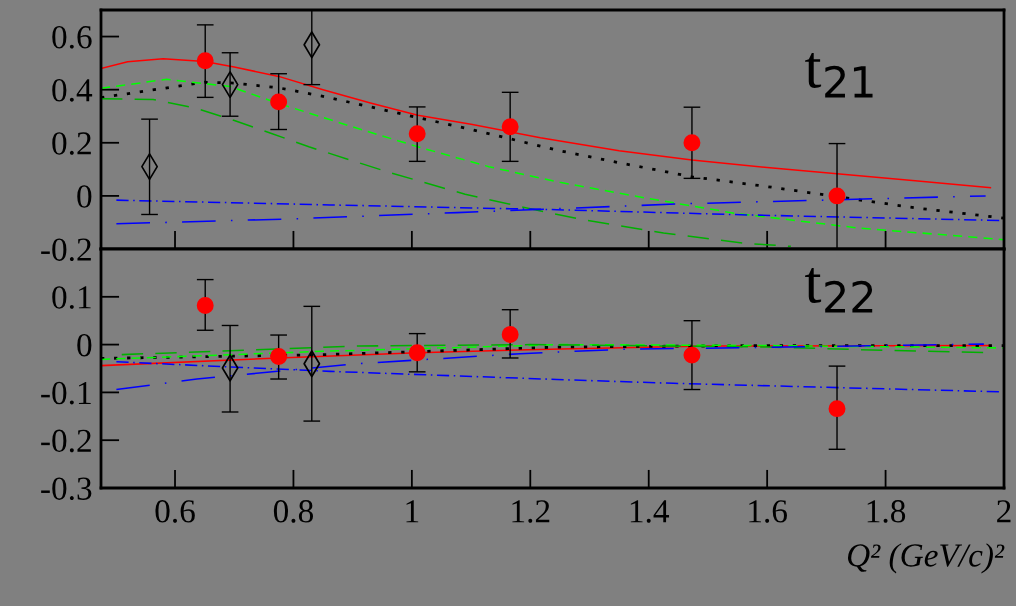 Image resolution: width=1016 pixels, height=606 pixels. Describe the element at coordinates (1004, 511) in the screenshot. I see `x-tick-label: 2` at that location.